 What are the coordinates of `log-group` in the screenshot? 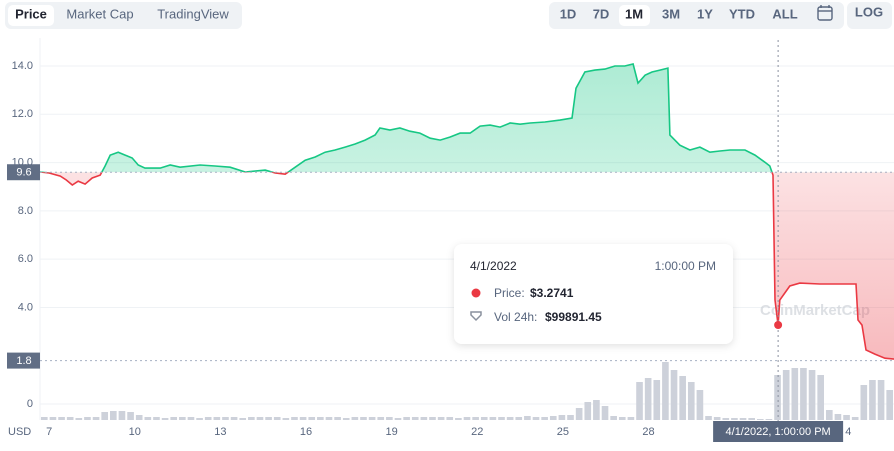 It's located at (869, 15).